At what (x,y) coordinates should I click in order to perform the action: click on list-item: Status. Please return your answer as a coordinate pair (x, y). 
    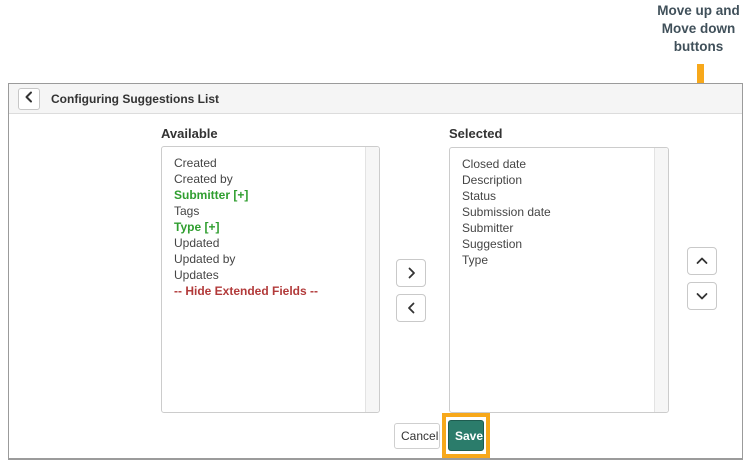
    Looking at the image, I should click on (479, 196).